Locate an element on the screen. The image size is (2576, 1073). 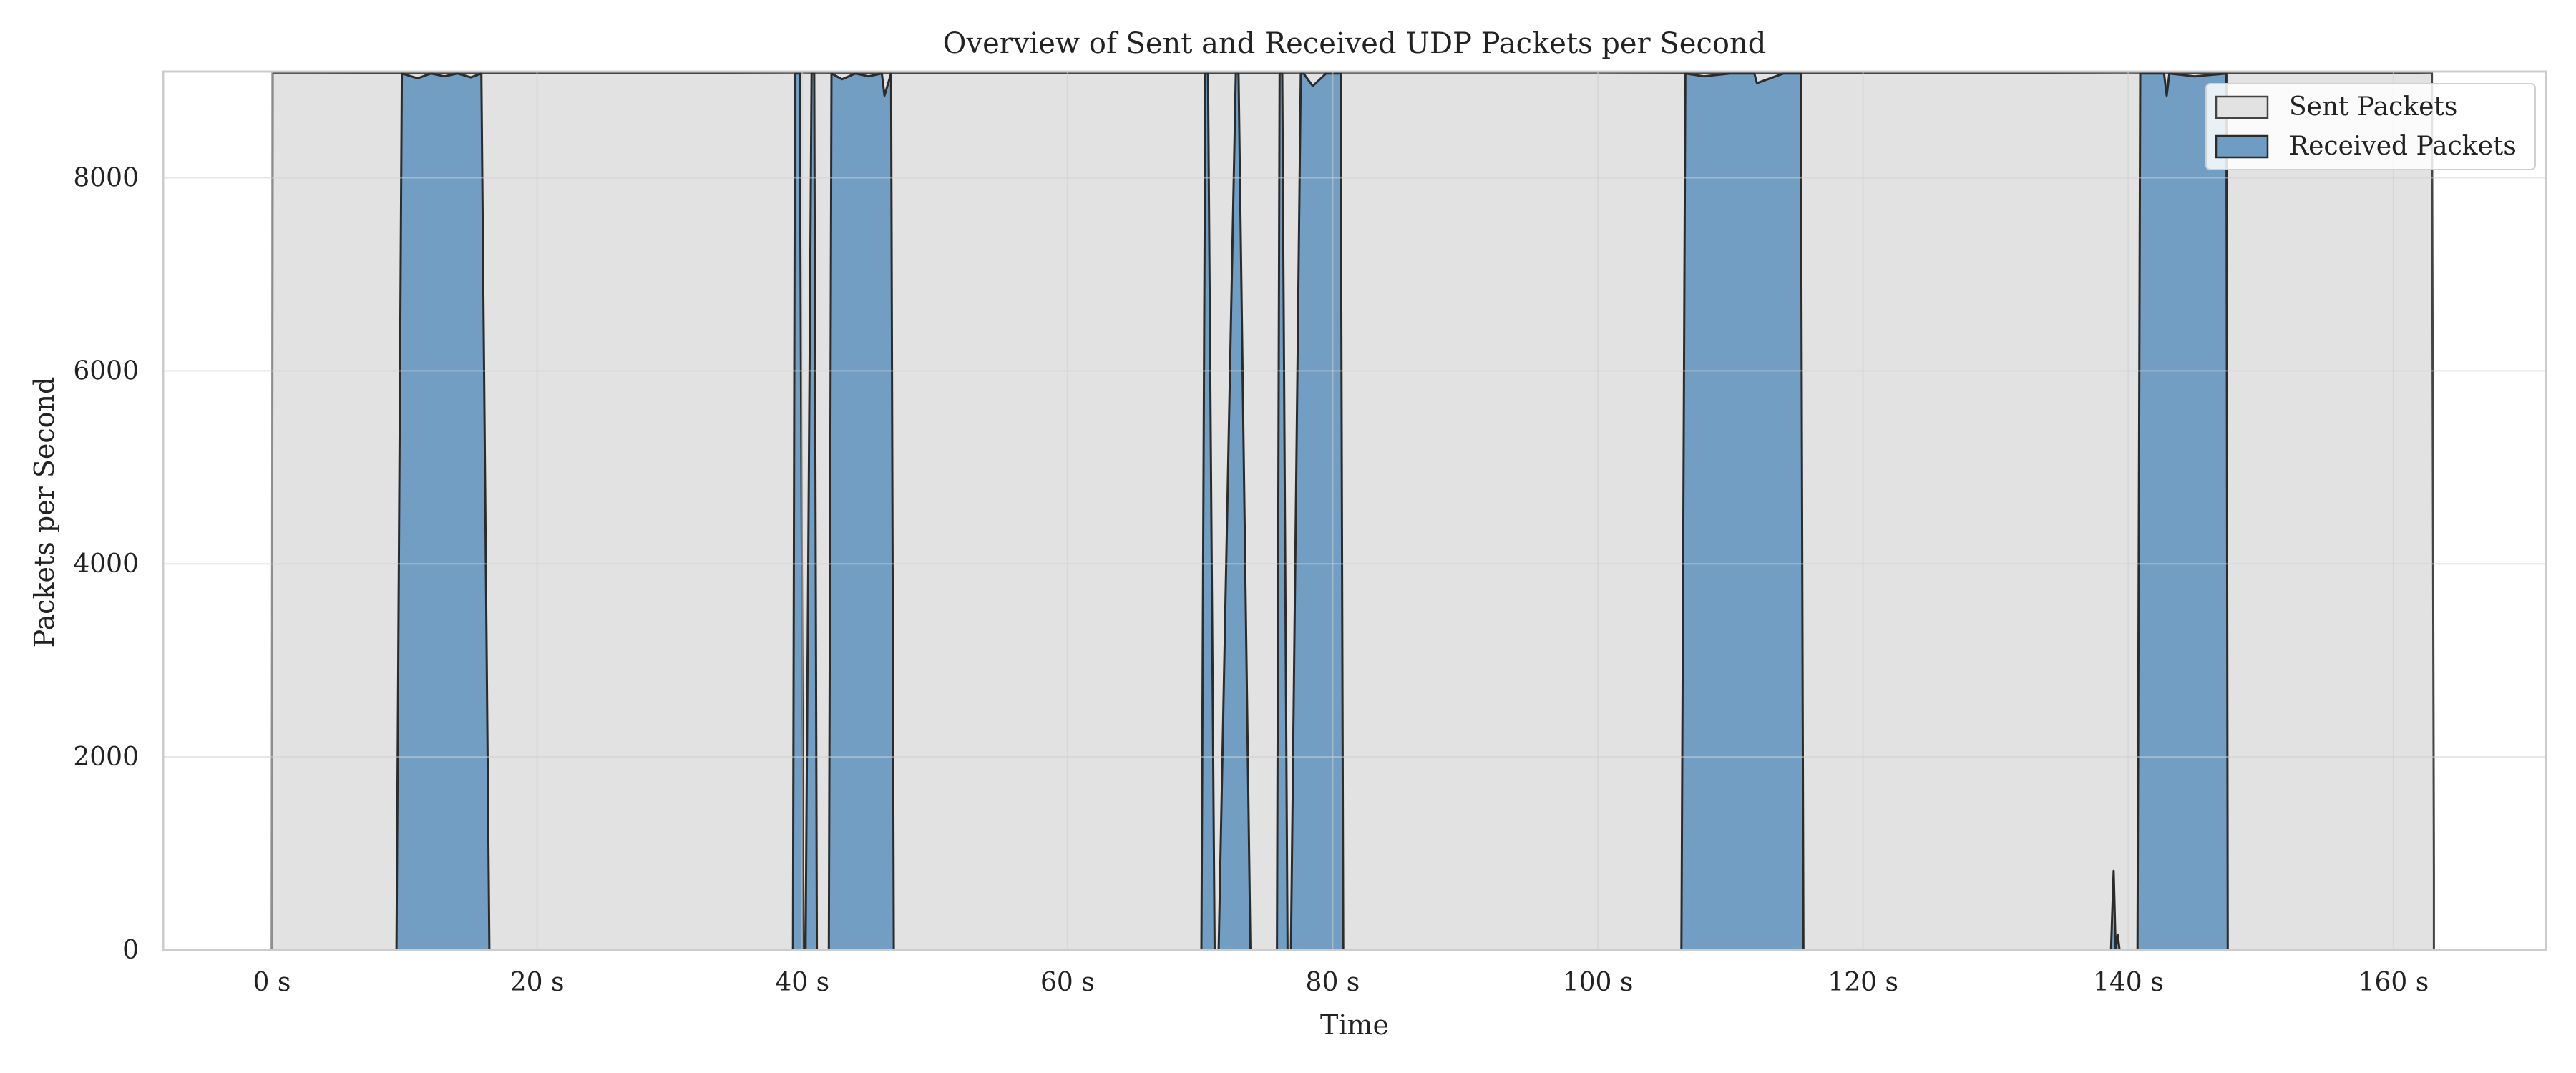
y-tick-label: 6000 is located at coordinates (106, 371).